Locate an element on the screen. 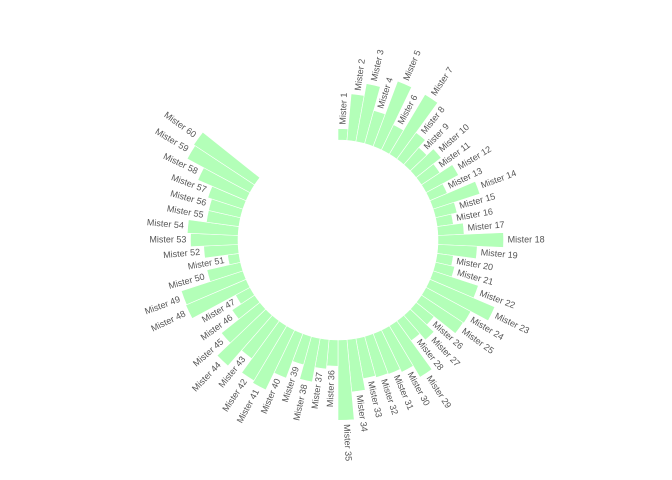 The height and width of the screenshot is (480, 672). bar-label-1: Mister 1 is located at coordinates (343, 108).